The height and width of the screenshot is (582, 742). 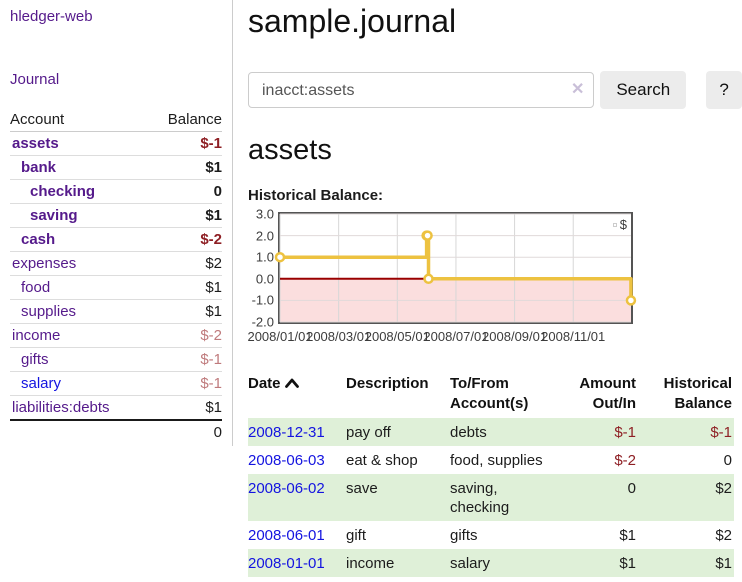 What do you see at coordinates (36, 287) in the screenshot?
I see `sidebar-account-link: food` at bounding box center [36, 287].